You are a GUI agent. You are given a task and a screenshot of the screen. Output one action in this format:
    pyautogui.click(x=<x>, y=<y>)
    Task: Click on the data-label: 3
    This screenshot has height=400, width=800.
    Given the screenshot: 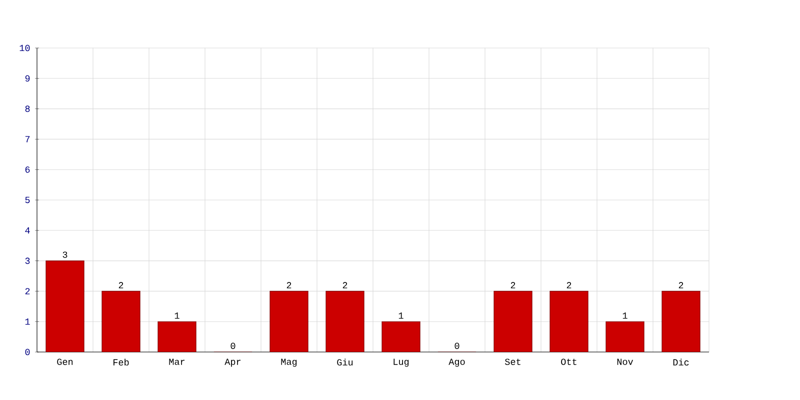 What is the action you would take?
    pyautogui.click(x=65, y=255)
    